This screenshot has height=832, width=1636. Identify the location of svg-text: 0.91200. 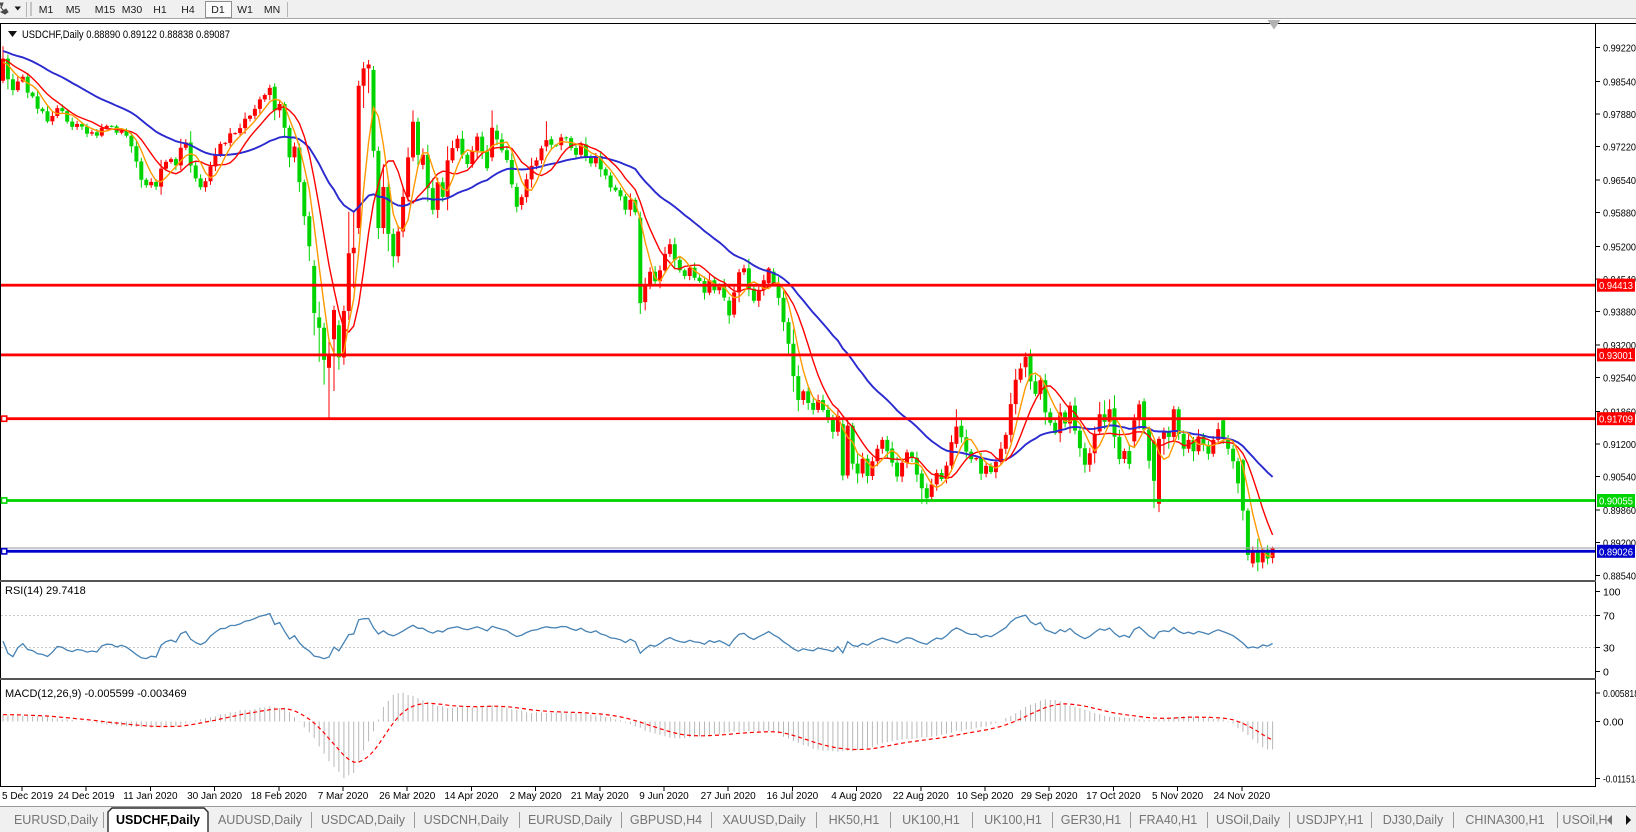
(1619, 445).